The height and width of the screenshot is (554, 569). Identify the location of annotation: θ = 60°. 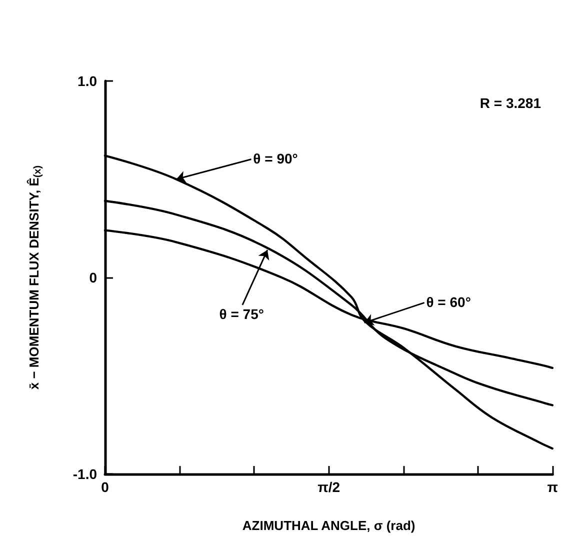
(448, 302).